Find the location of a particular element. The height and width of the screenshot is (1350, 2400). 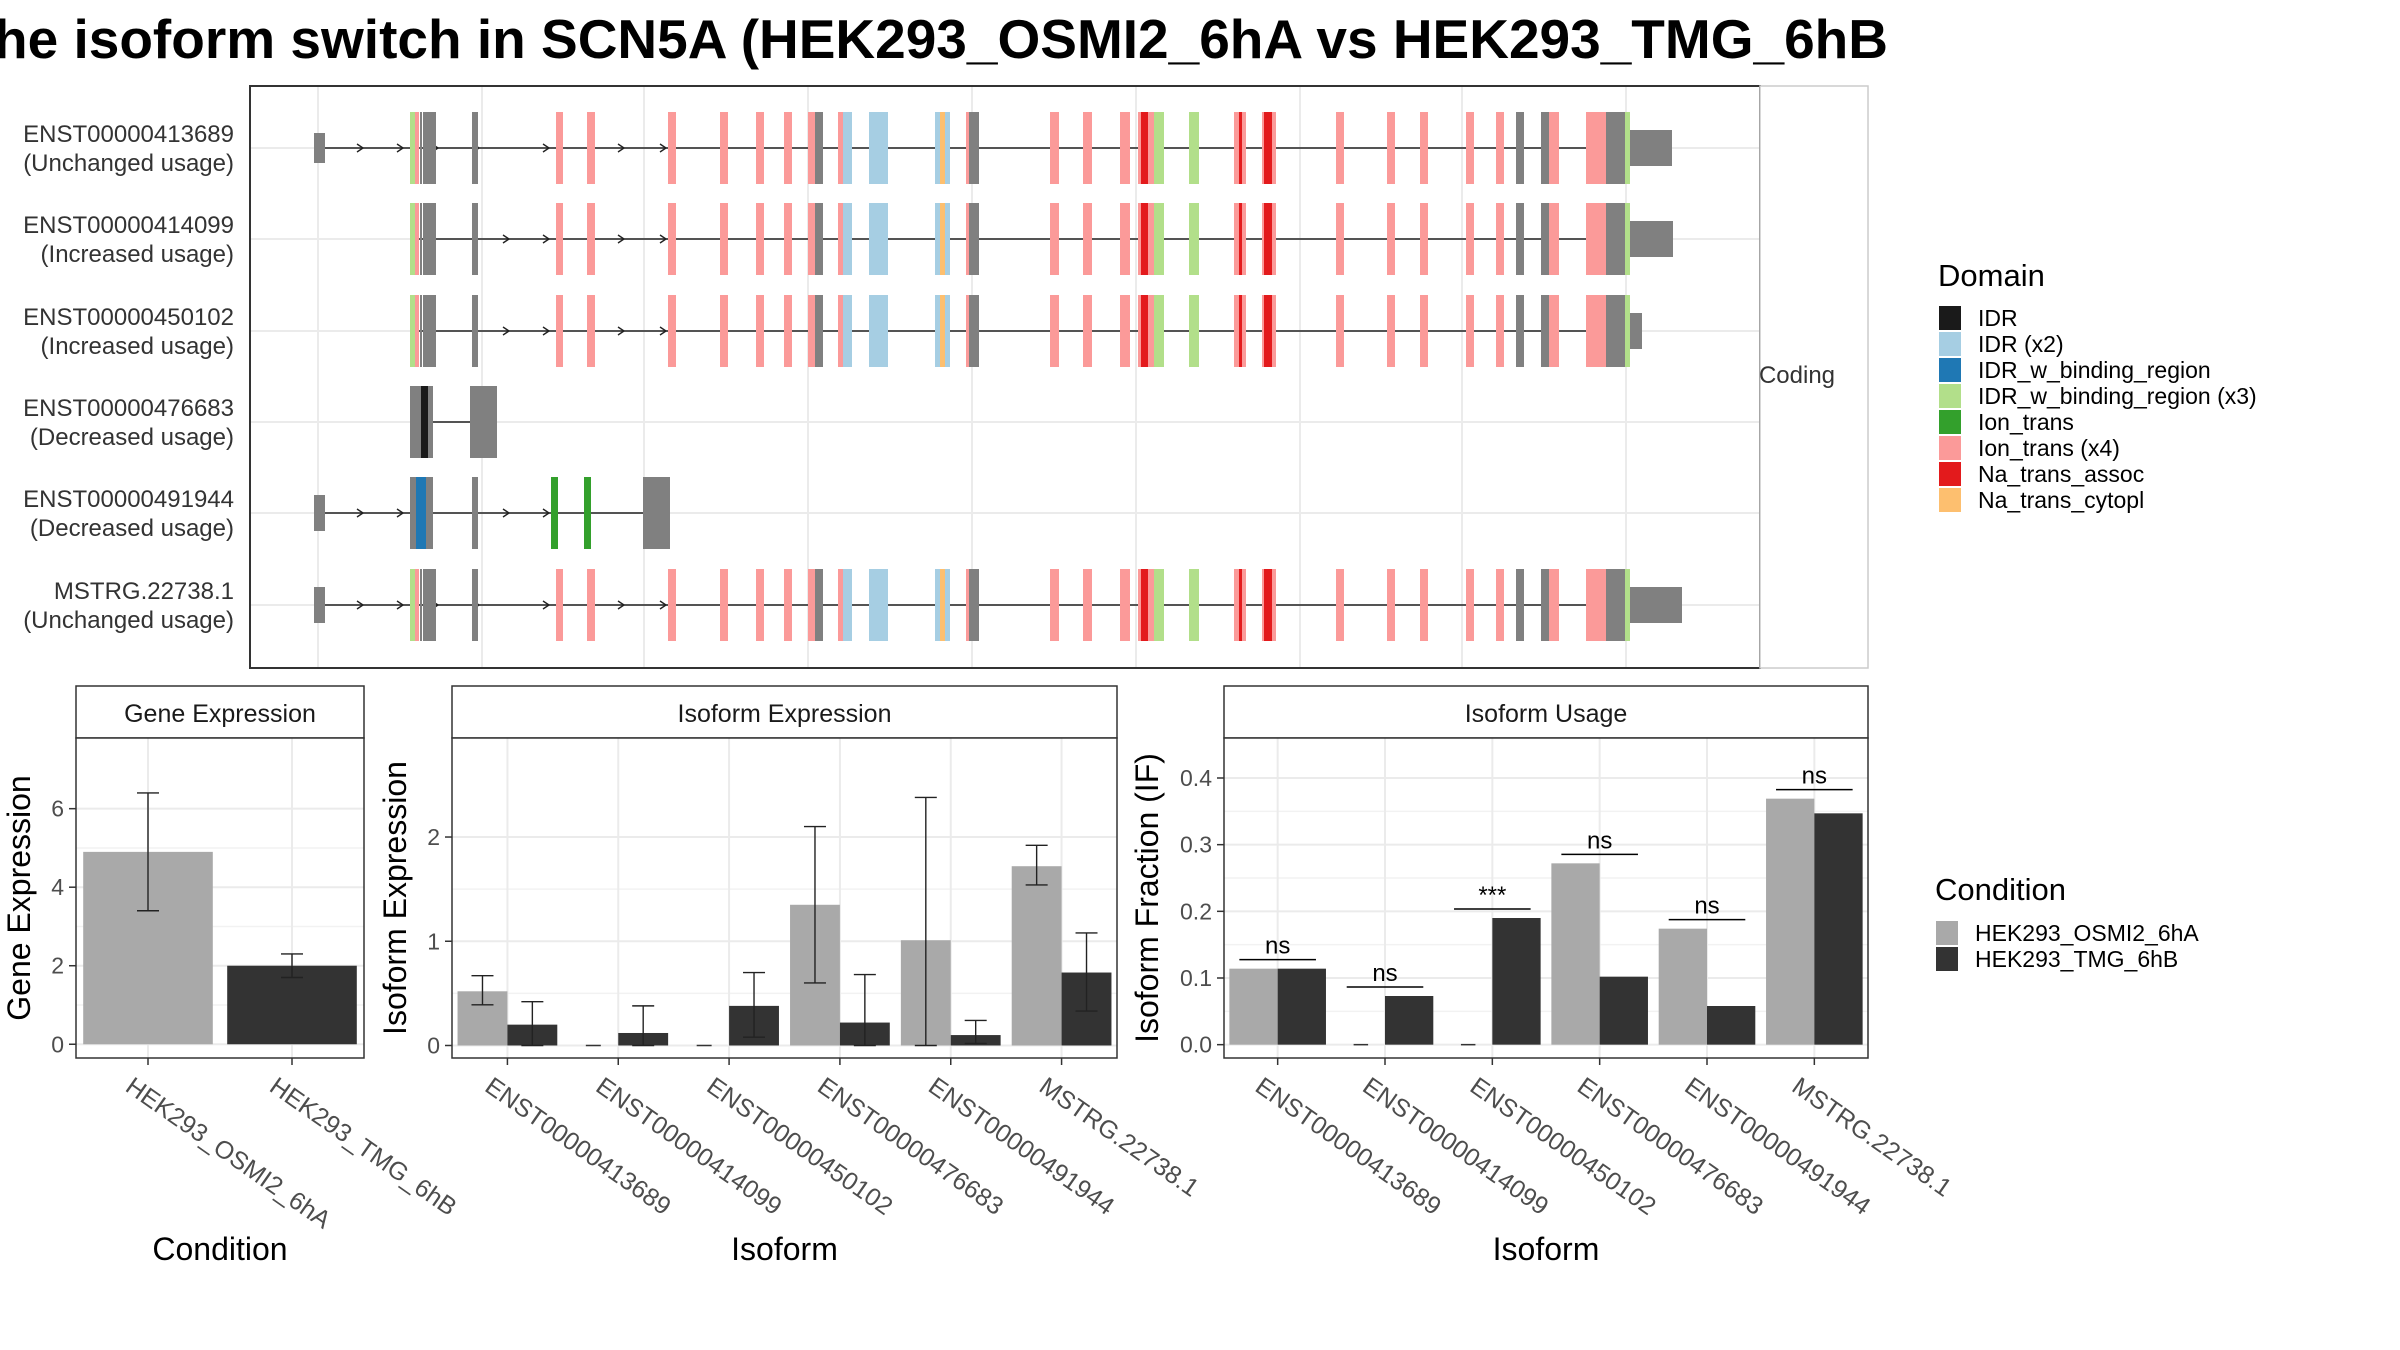

panel-background is located at coordinates (1546, 898).